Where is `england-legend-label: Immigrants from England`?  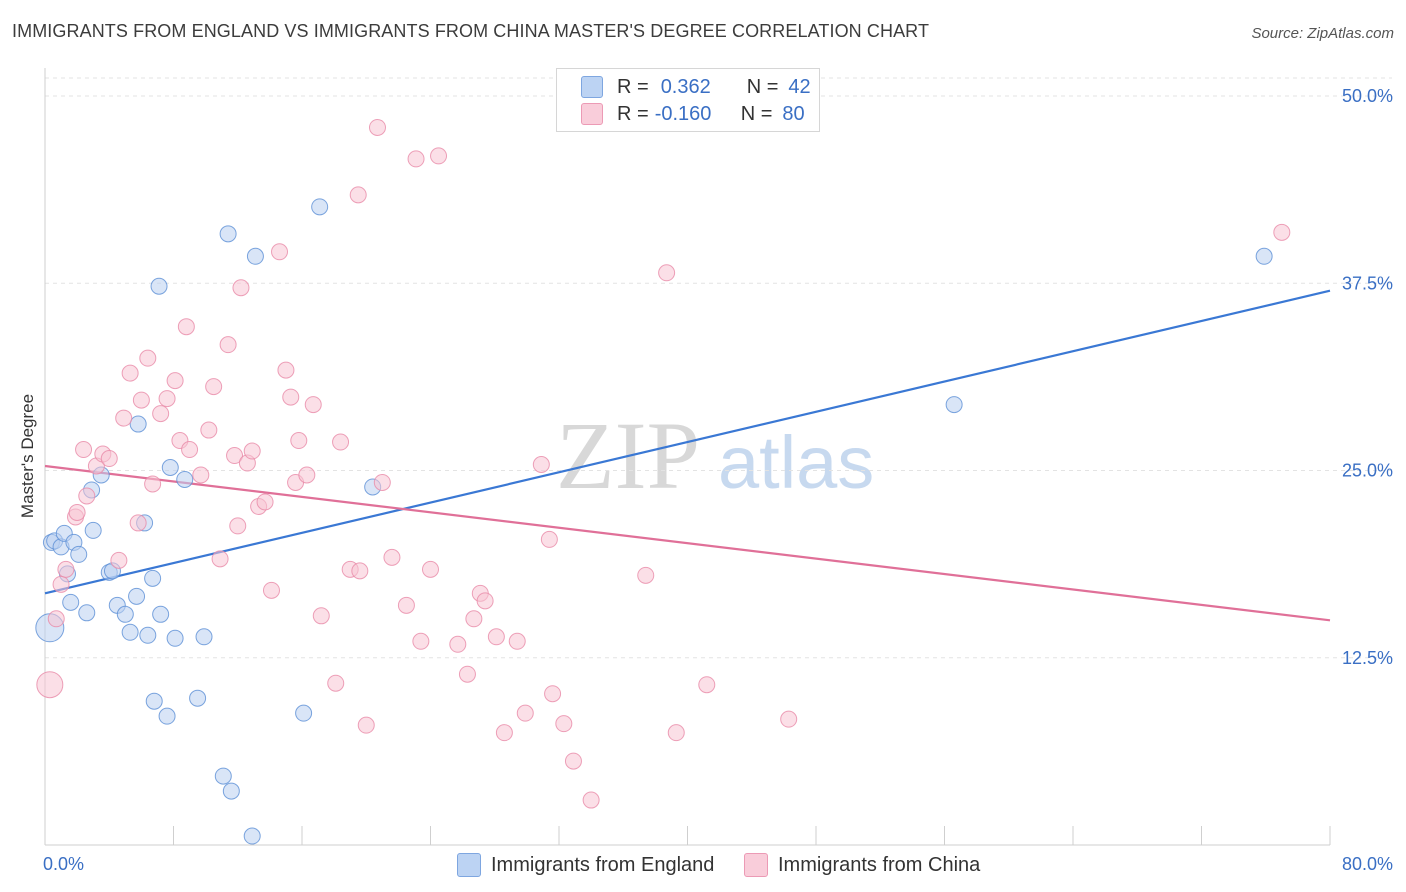 england-legend-label: Immigrants from England is located at coordinates (603, 864).